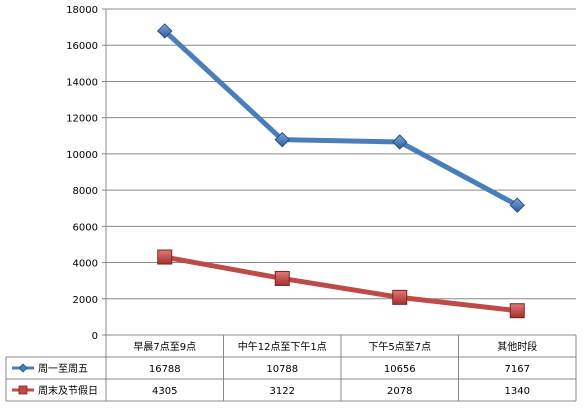  I want to click on data-table-value: 10788, so click(282, 369).